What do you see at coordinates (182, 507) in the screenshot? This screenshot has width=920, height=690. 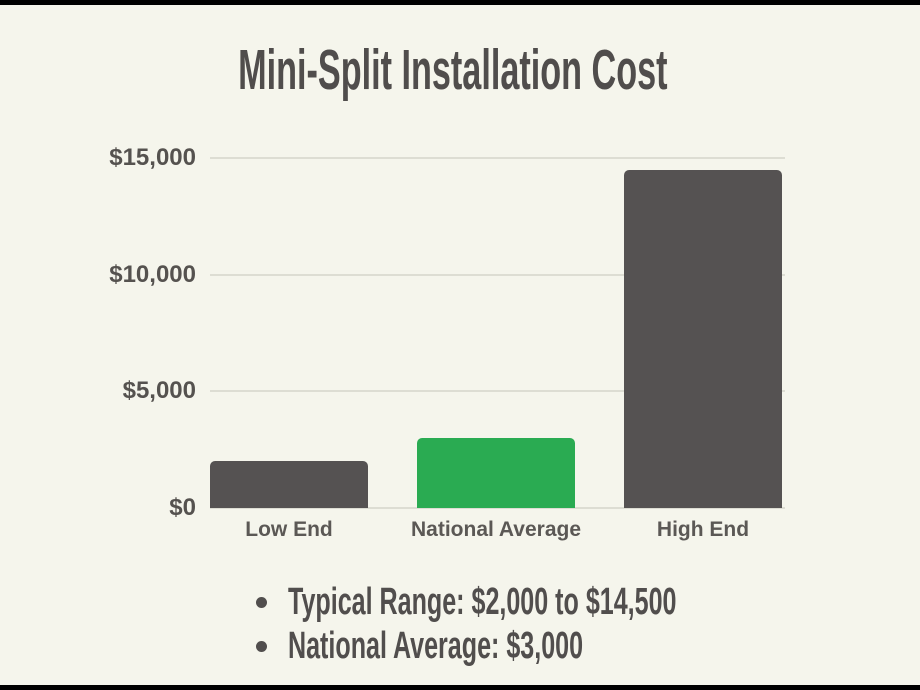 I see `y-axis-tick-label: $0` at bounding box center [182, 507].